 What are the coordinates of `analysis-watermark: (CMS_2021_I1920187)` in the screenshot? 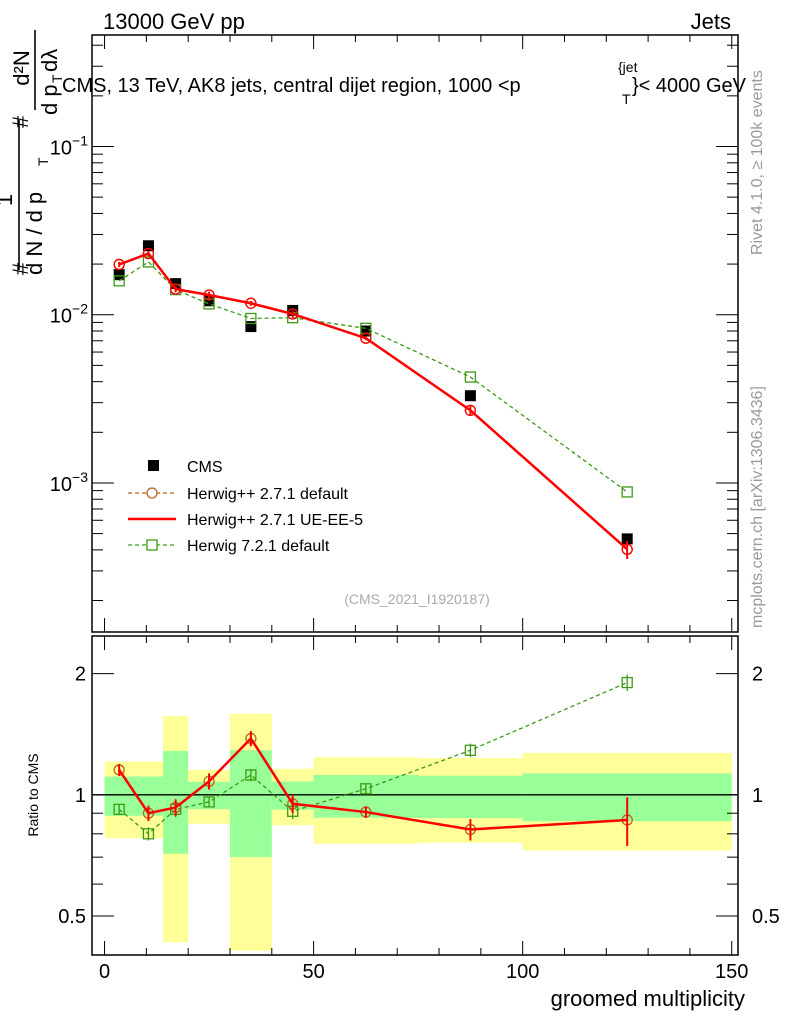 It's located at (417, 599).